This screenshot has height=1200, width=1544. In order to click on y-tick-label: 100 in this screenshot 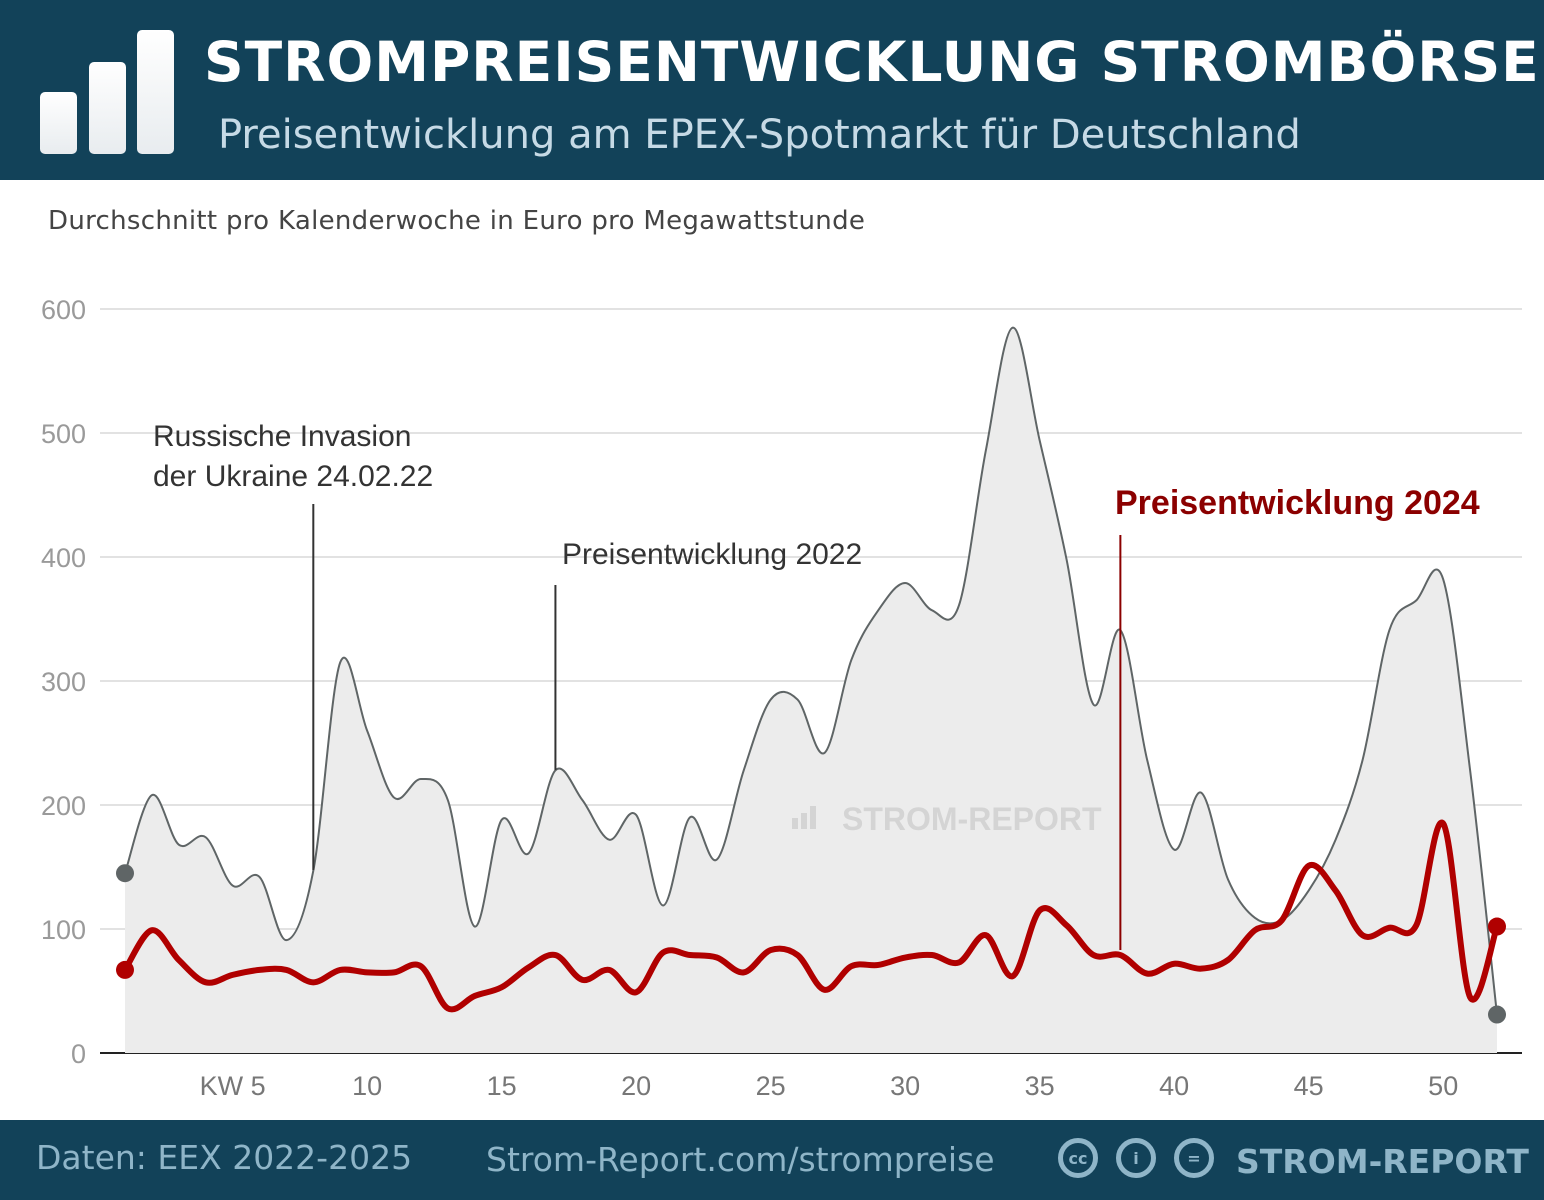, I will do `click(63, 930)`.